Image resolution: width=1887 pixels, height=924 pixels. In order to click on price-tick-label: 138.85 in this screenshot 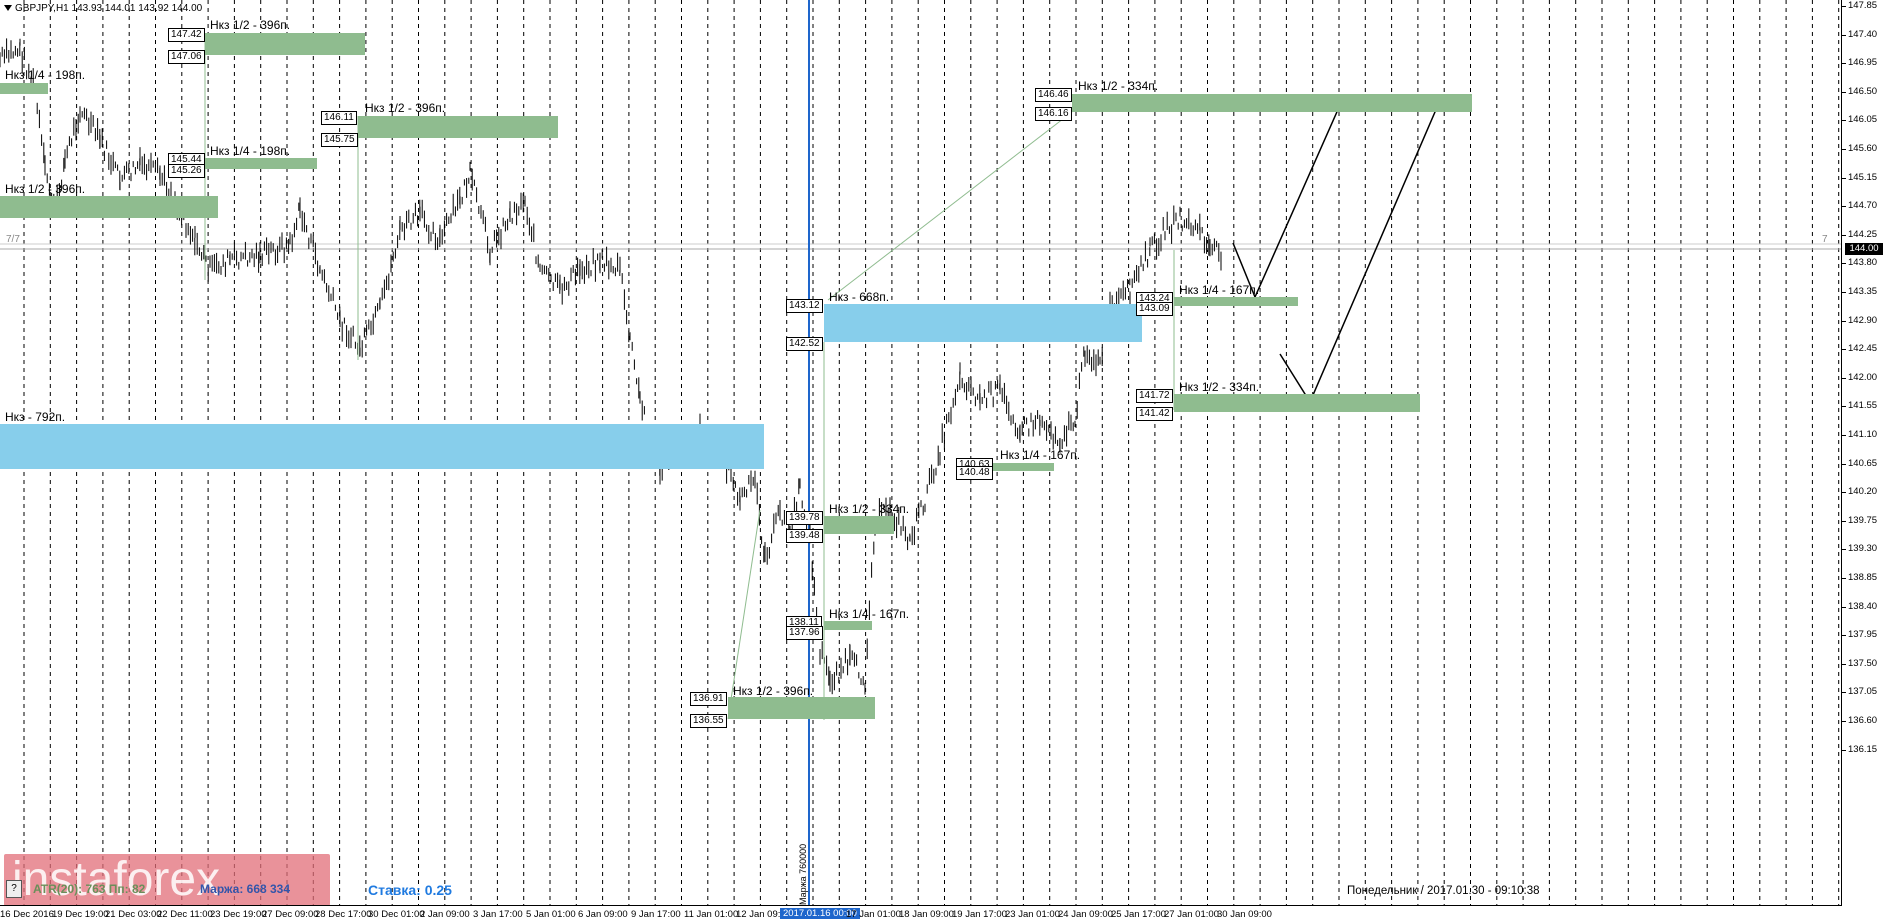, I will do `click(1863, 577)`.